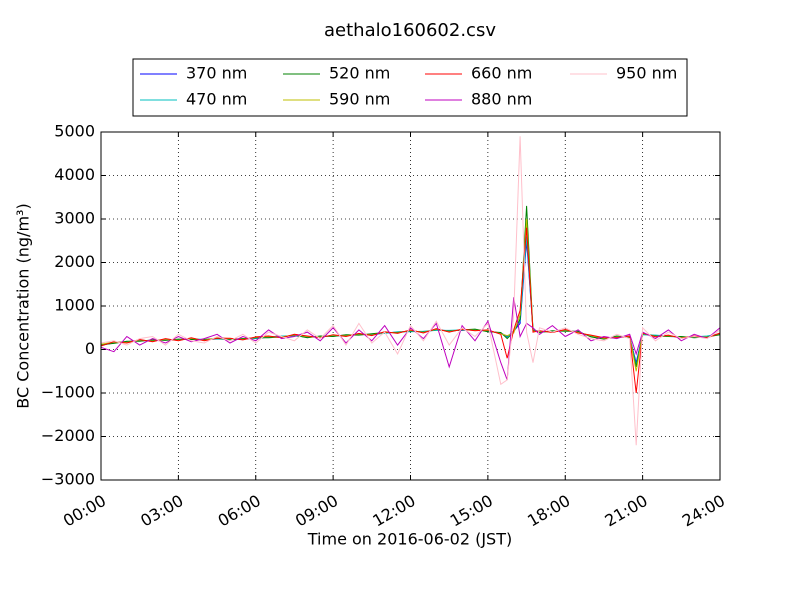 This screenshot has height=600, width=800. Describe the element at coordinates (74, 218) in the screenshot. I see `y-tick-label: 3000` at that location.